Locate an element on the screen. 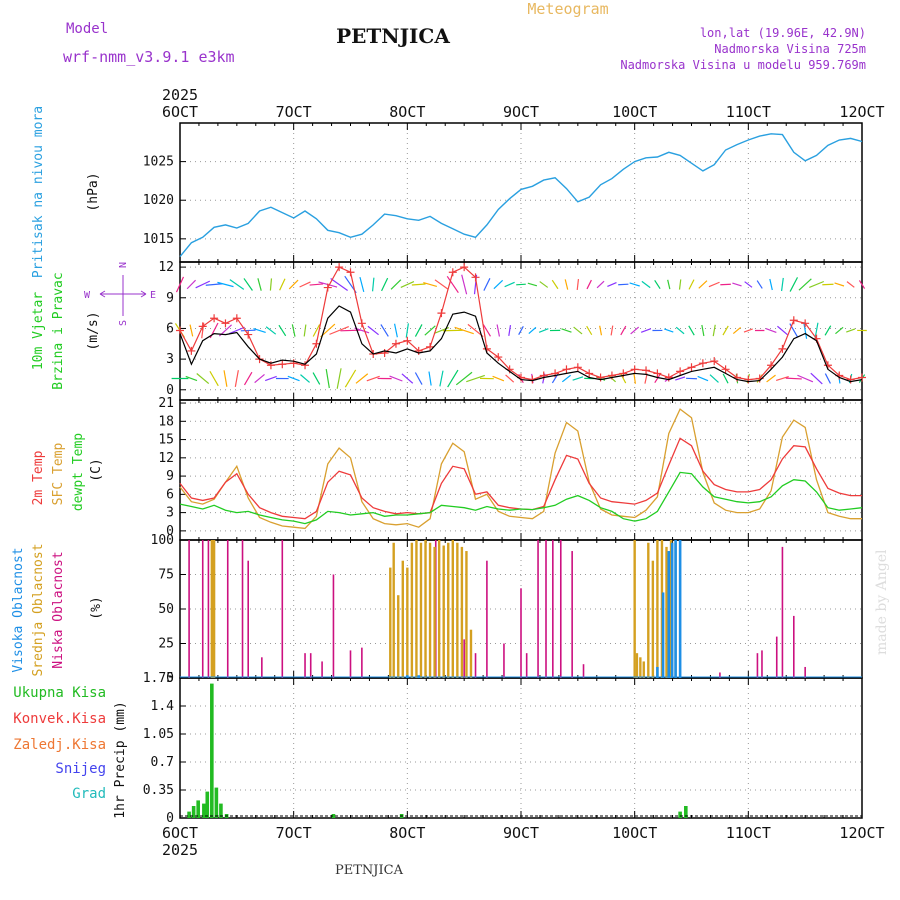 The height and width of the screenshot is (900, 900). y-tick-label: 3 is located at coordinates (170, 513).